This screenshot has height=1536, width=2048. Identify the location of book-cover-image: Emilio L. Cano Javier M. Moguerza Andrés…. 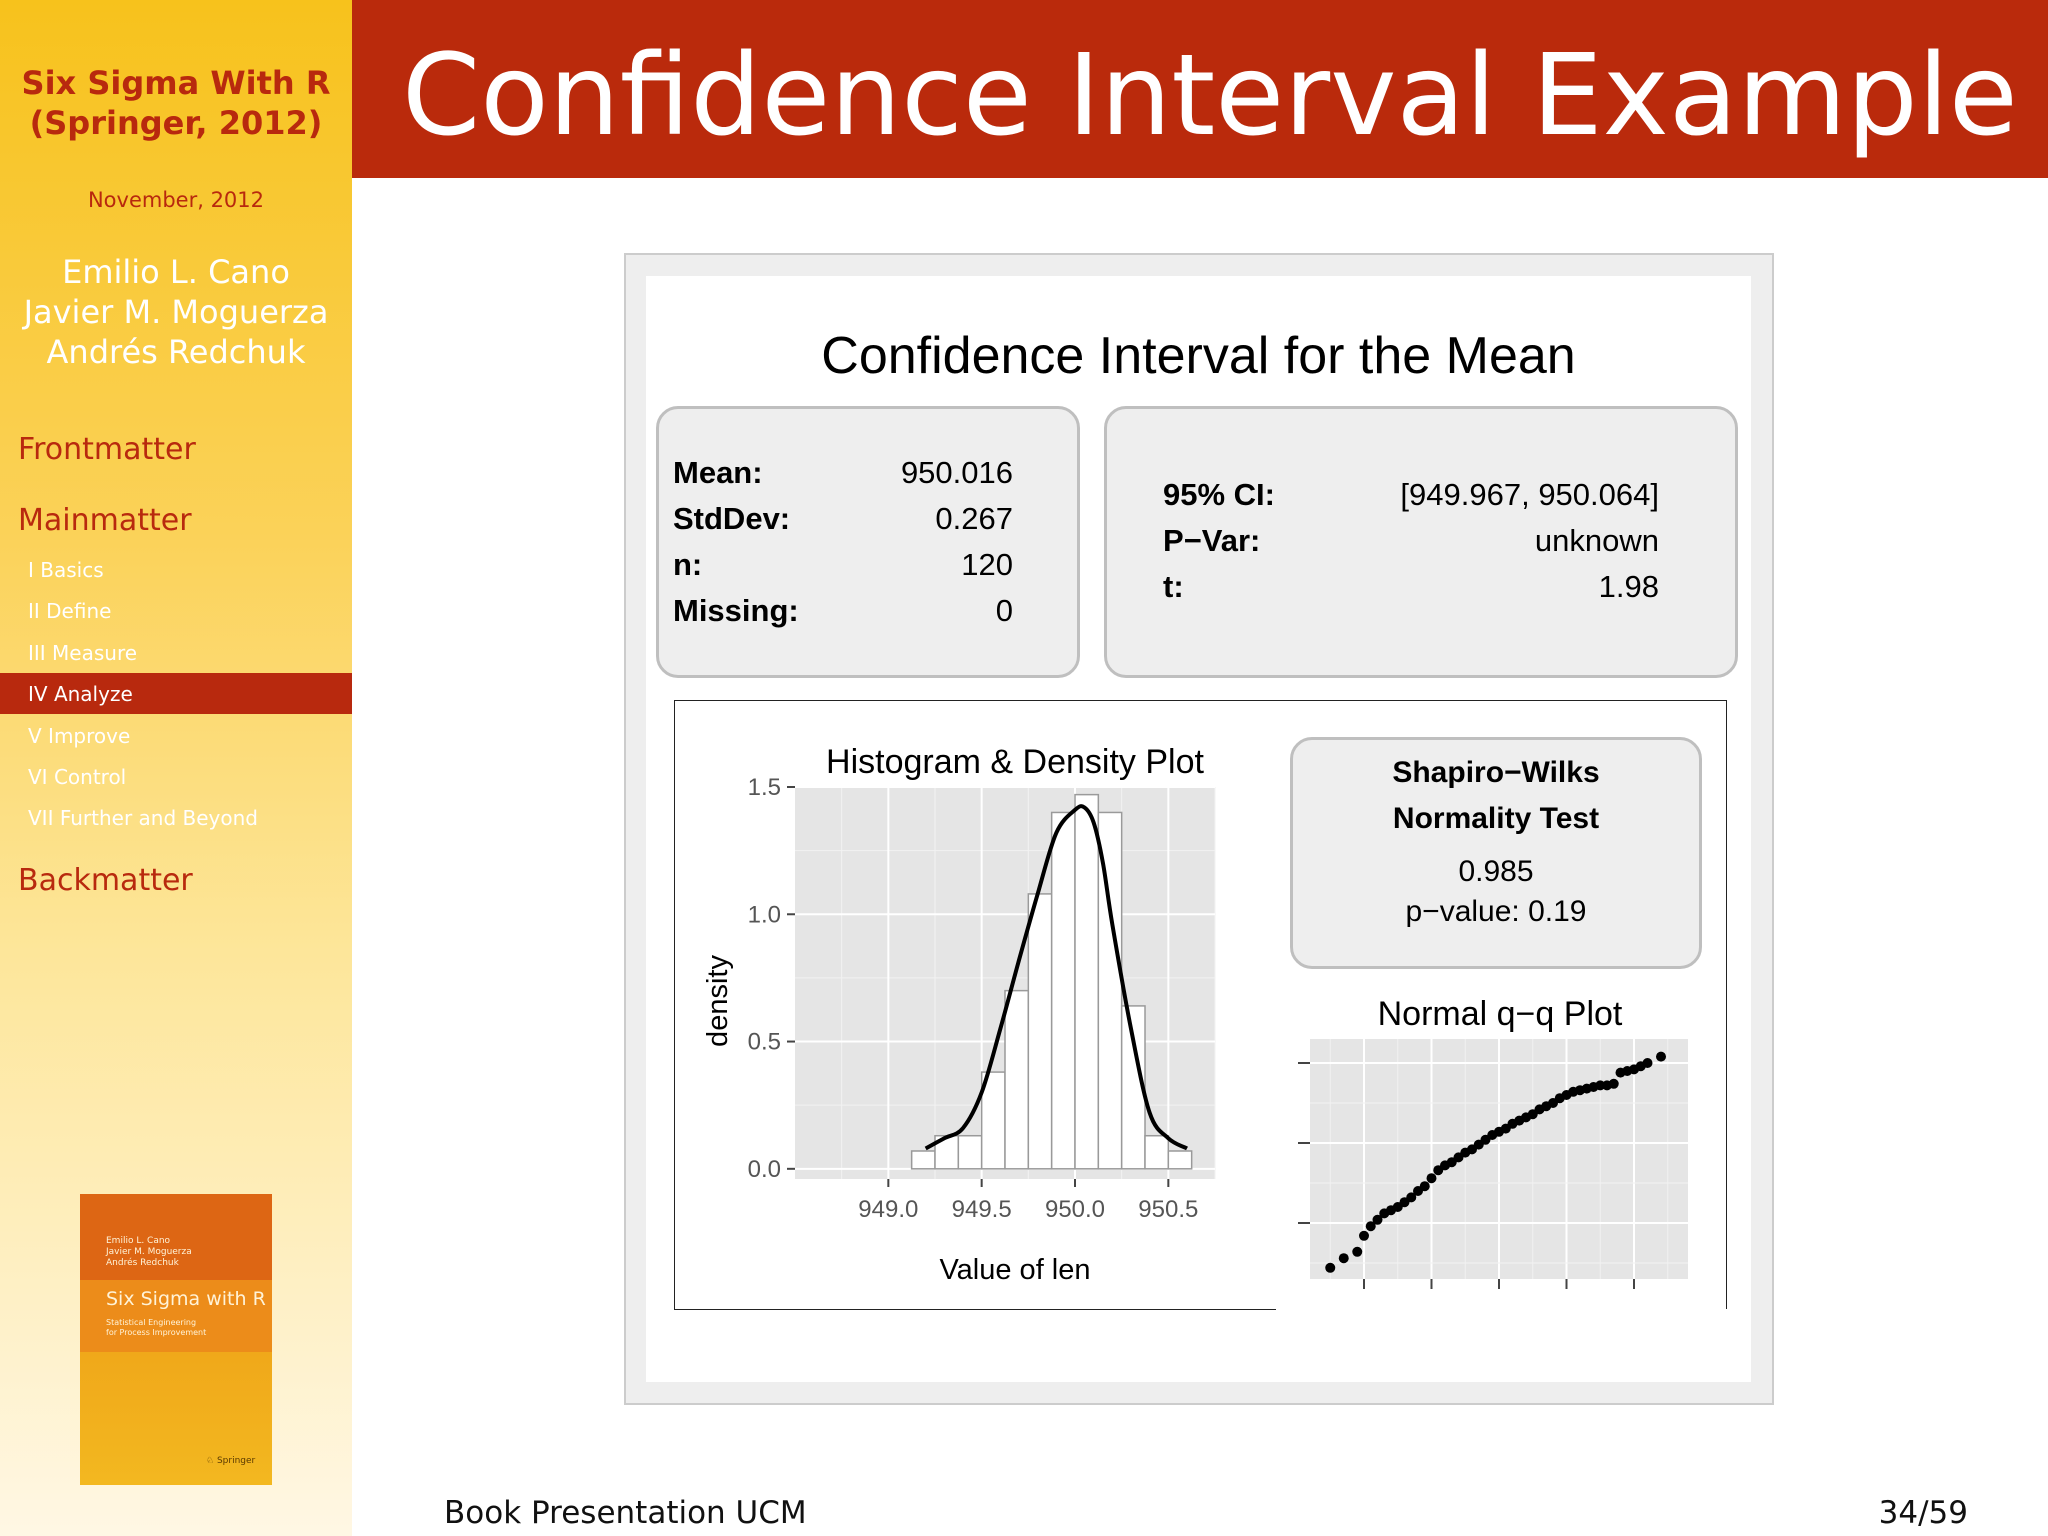
(176, 1339).